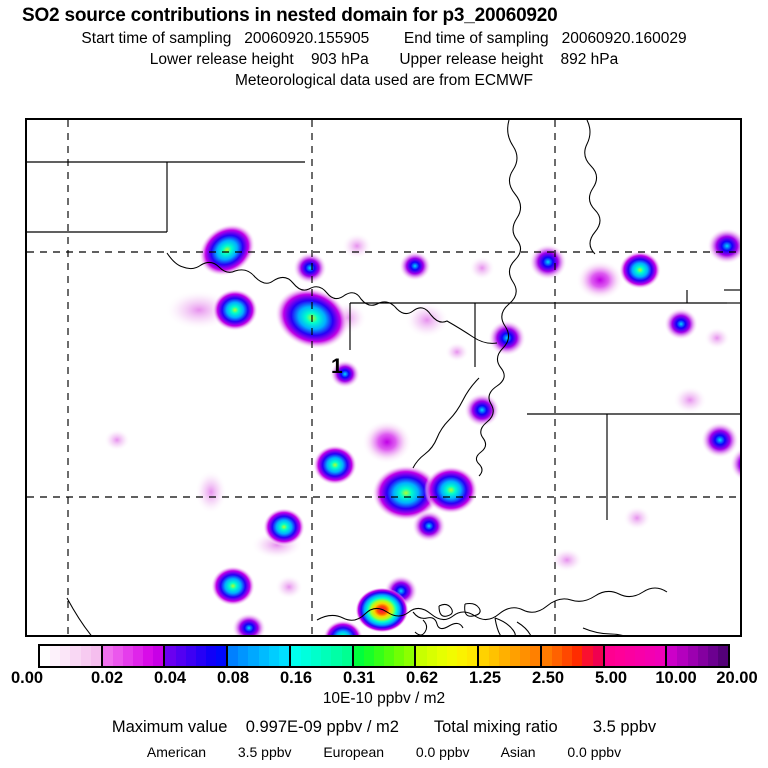  What do you see at coordinates (384, 698) in the screenshot?
I see `colorbar-unit-label: 10E-10 ppbv / m2` at bounding box center [384, 698].